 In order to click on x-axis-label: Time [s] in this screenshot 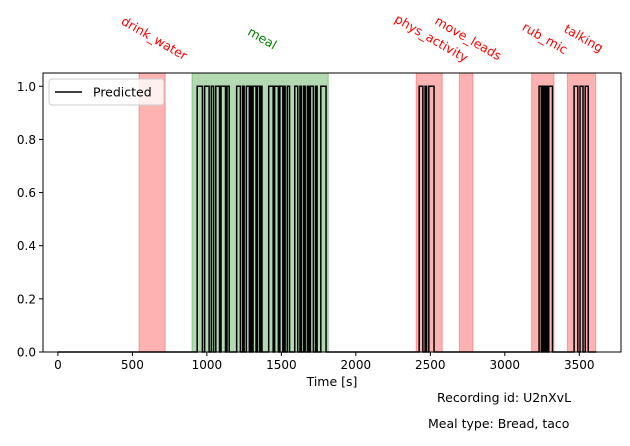, I will do `click(332, 381)`.